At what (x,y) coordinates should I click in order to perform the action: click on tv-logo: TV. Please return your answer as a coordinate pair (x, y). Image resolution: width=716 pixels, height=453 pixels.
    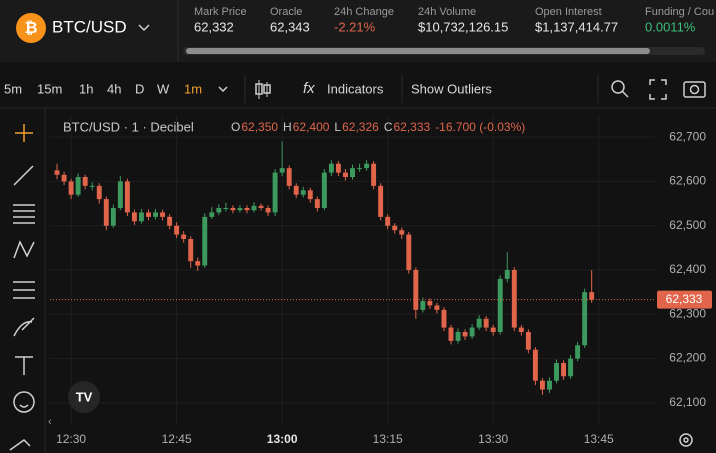
    Looking at the image, I should click on (84, 397).